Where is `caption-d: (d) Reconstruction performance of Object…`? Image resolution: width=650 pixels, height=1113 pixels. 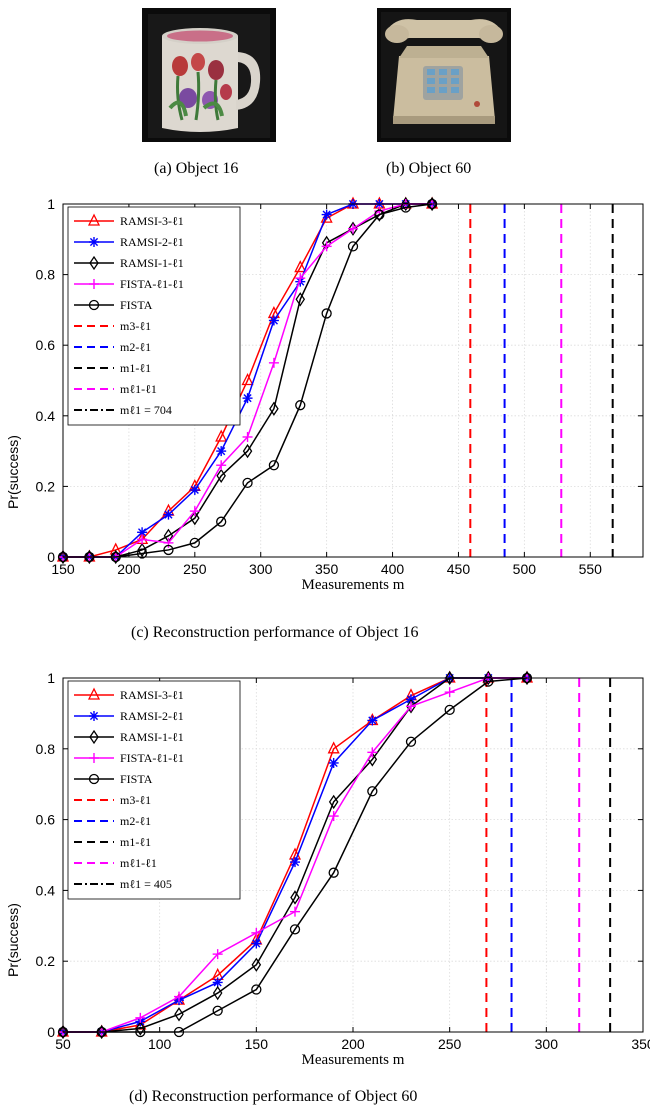
caption-d: (d) Reconstruction performance of Object… is located at coordinates (273, 1096).